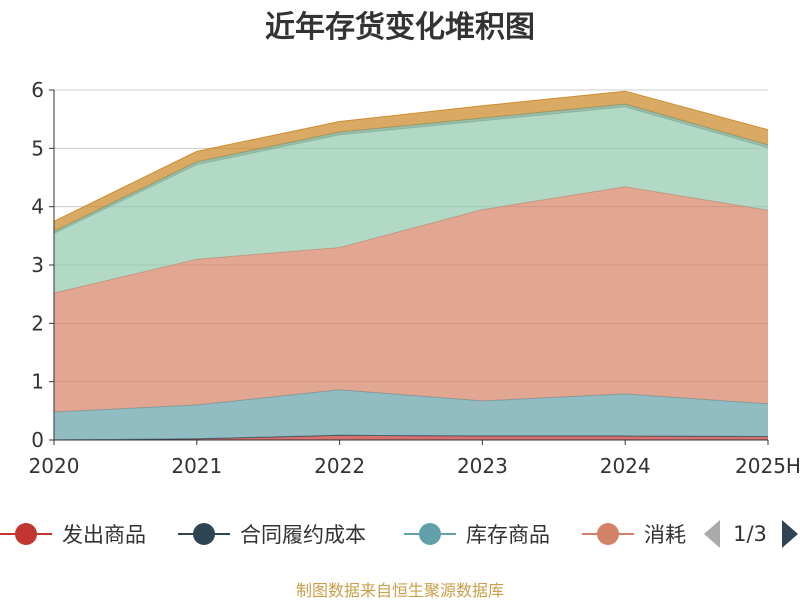 This screenshot has height=600, width=800. Describe the element at coordinates (54, 466) in the screenshot. I see `x-tick-label: 2020` at that location.